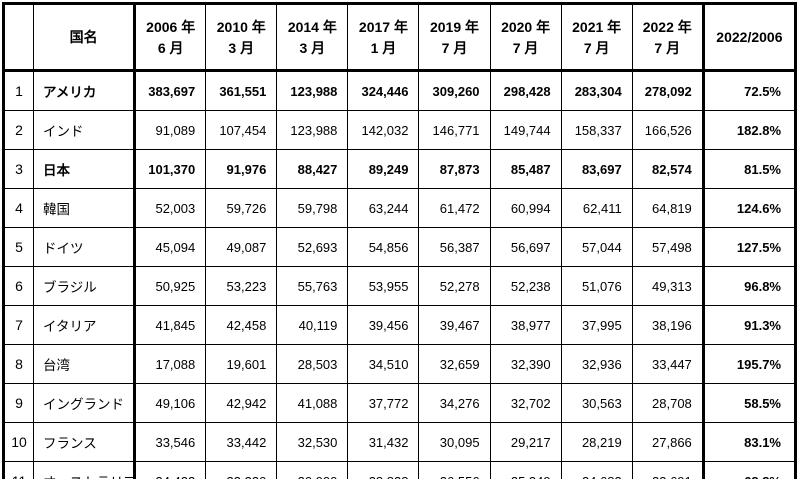 This screenshot has height=479, width=800. Describe the element at coordinates (85, 247) in the screenshot. I see `country-cell: ドイツ` at that location.